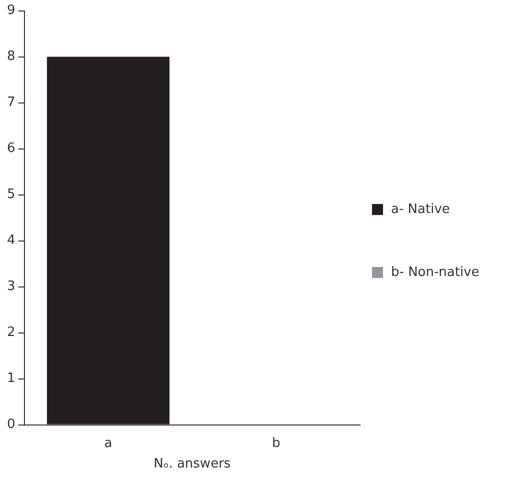  Describe the element at coordinates (108, 443) in the screenshot. I see `x-tick-label: a` at that location.